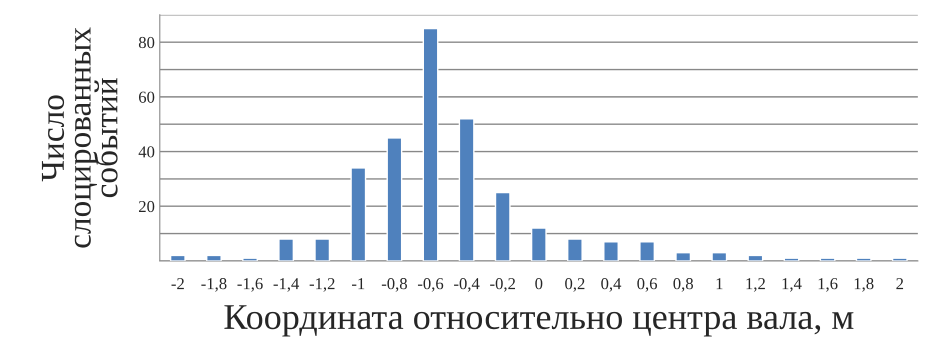  Describe the element at coordinates (574, 285) in the screenshot. I see `x-tick-label: 0,2` at that location.